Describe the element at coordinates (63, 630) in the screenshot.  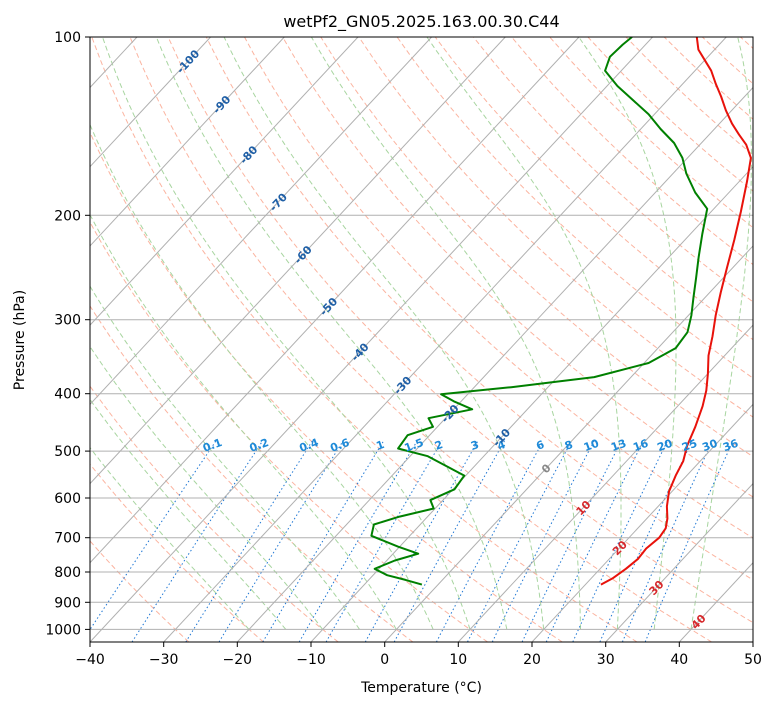
I see `y-tick-label: 1000` at that location.